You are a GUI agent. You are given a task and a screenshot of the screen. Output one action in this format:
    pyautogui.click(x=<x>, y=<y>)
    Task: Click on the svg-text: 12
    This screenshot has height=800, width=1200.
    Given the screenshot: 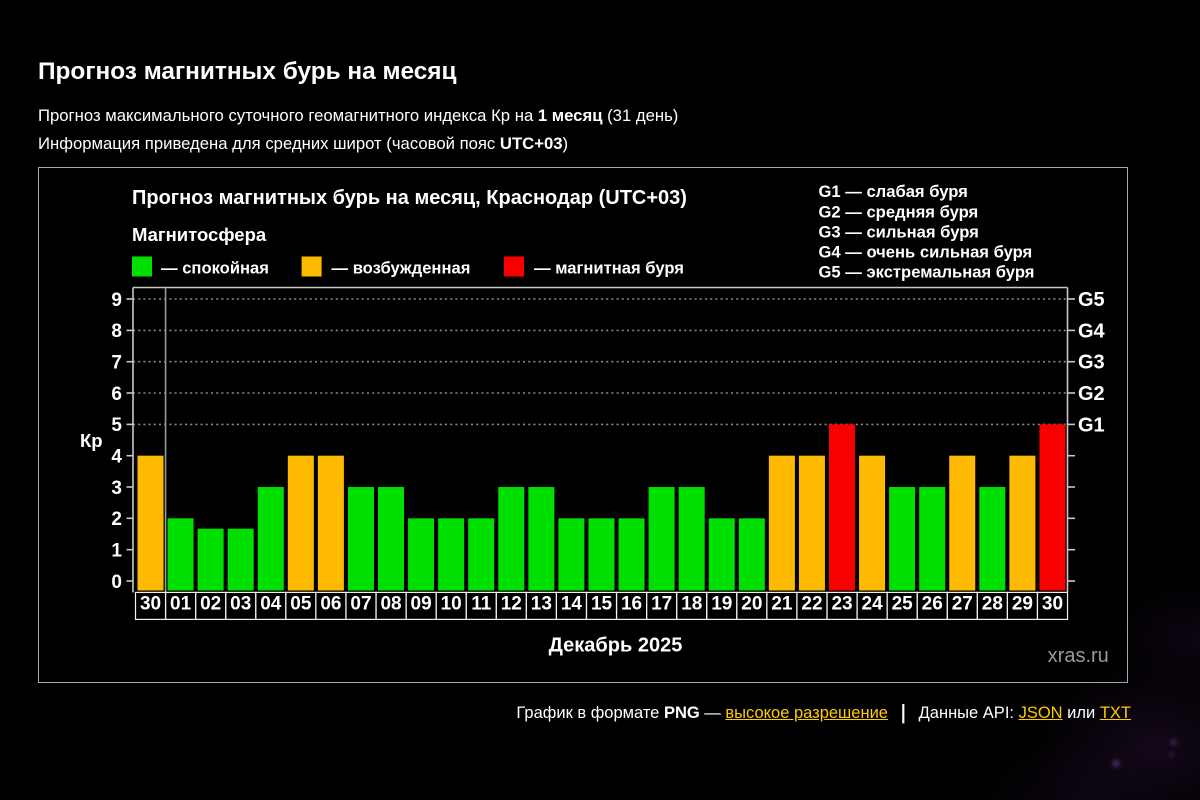 What is the action you would take?
    pyautogui.click(x=511, y=603)
    